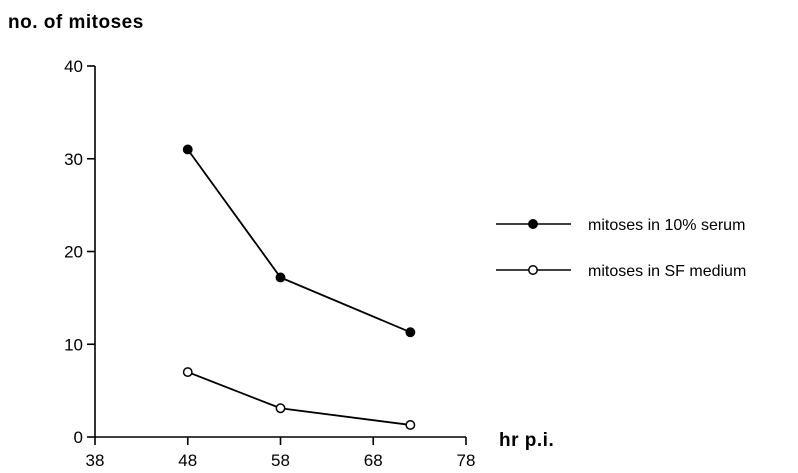  What do you see at coordinates (526, 440) in the screenshot?
I see `x-axis-title: hr p.i.` at bounding box center [526, 440].